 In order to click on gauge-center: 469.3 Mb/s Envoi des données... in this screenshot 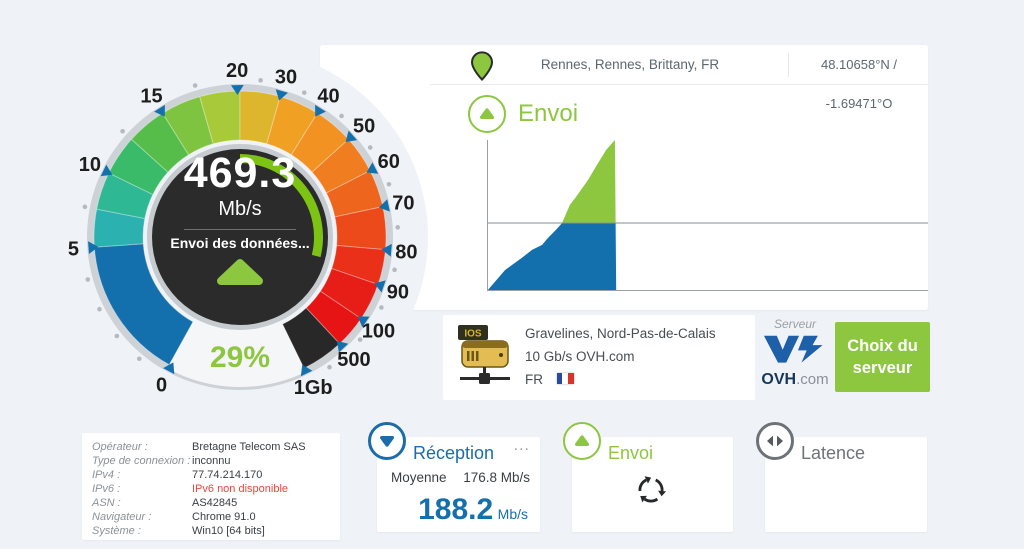, I will do `click(240, 221)`.